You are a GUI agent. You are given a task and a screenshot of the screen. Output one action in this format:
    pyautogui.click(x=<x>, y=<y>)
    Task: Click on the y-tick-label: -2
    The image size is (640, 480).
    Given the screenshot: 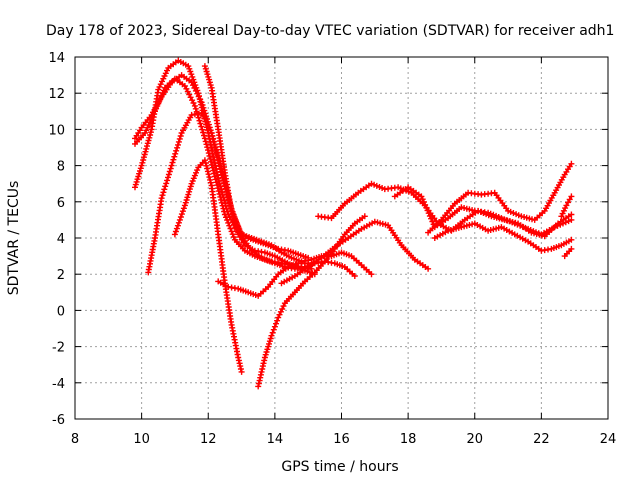 What is the action you would take?
    pyautogui.click(x=58, y=348)
    